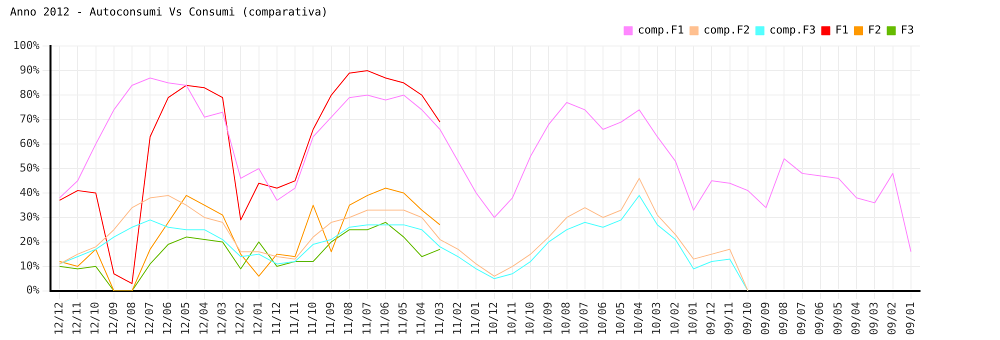 Image resolution: width=1000 pixels, height=340 pixels. What do you see at coordinates (294, 319) in the screenshot?
I see `x-tick-label: 11/11` at bounding box center [294, 319].